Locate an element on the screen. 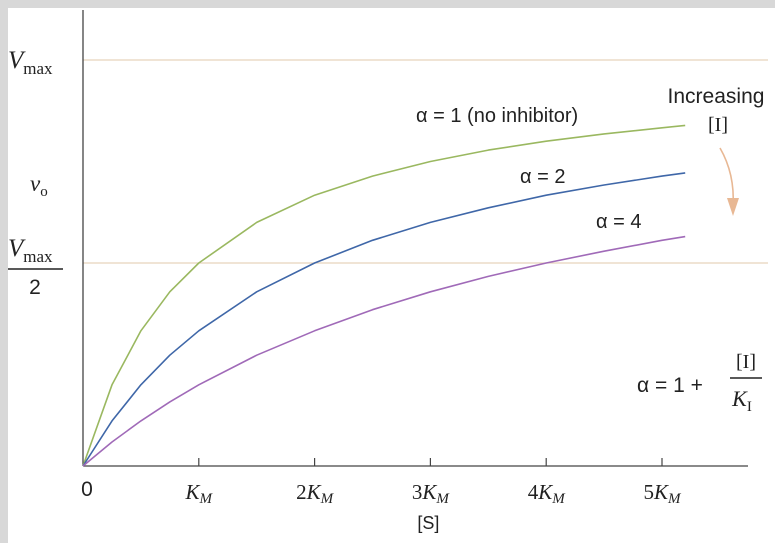 Image resolution: width=775 pixels, height=543 pixels. x-tick-label-2: 2KM is located at coordinates (315, 493).